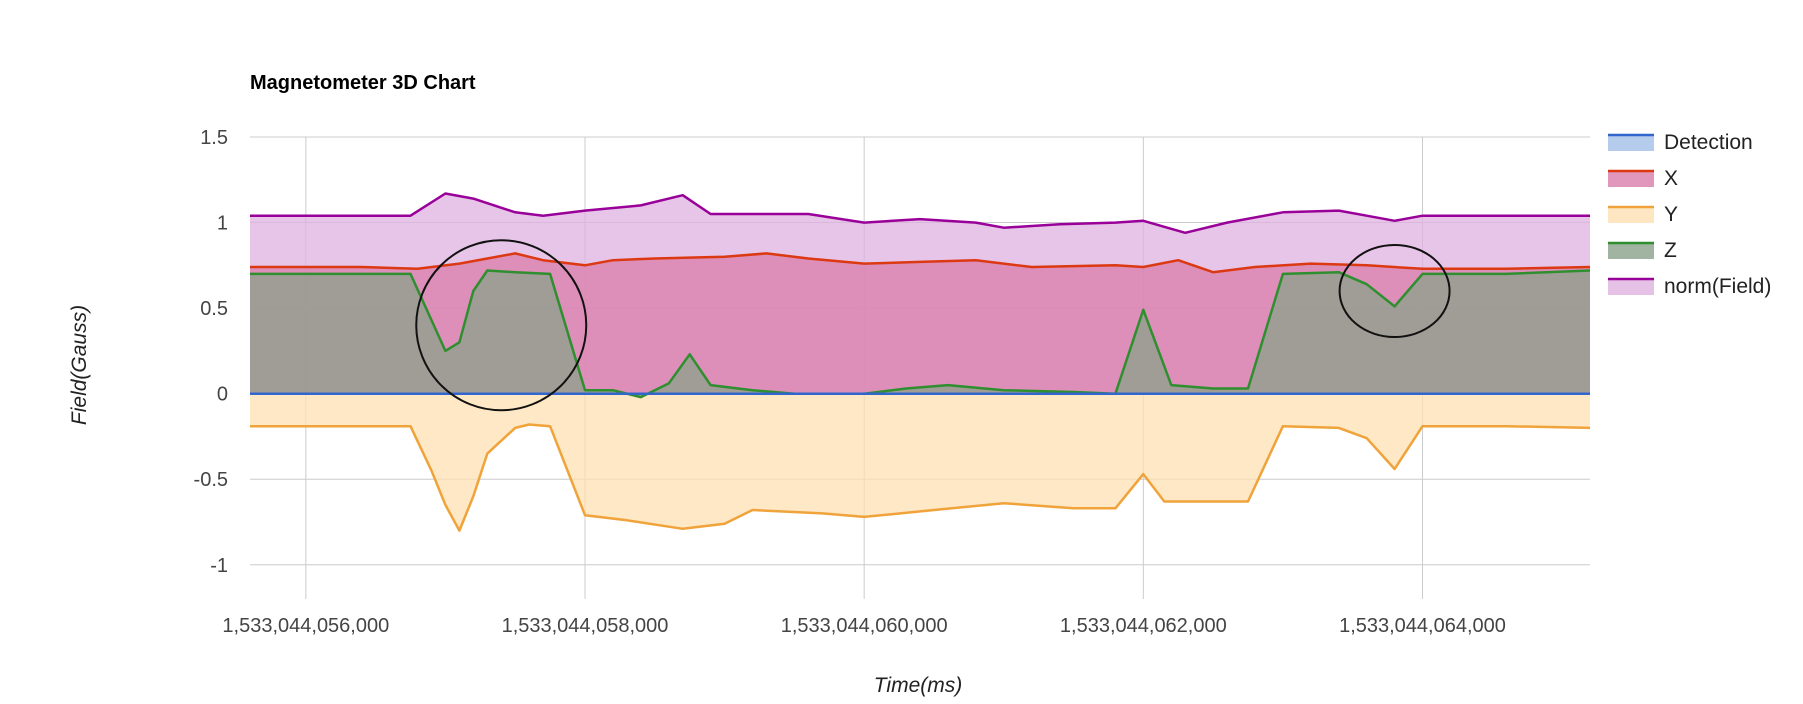 The height and width of the screenshot is (704, 1803). What do you see at coordinates (1143, 626) in the screenshot?
I see `x-tick-label: 1,533,044,062,000` at bounding box center [1143, 626].